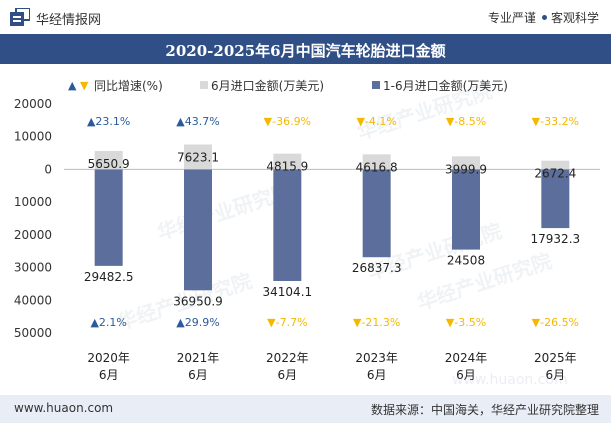 The height and width of the screenshot is (423, 611). I want to click on brand-name: 华经情报网, so click(69, 20).